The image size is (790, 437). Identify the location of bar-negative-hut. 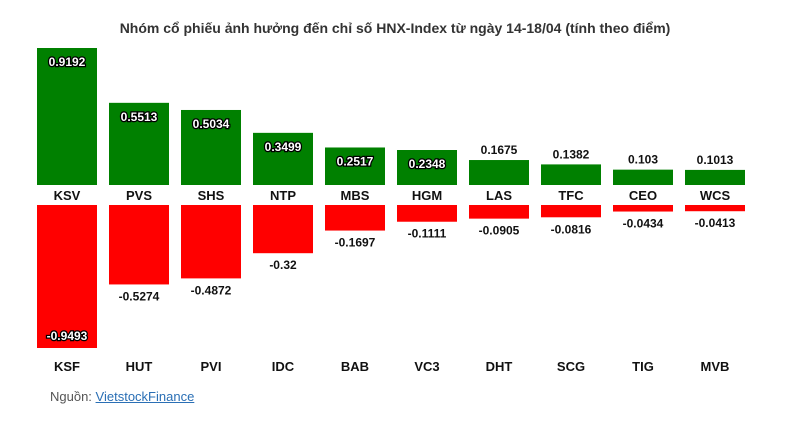
(139, 245).